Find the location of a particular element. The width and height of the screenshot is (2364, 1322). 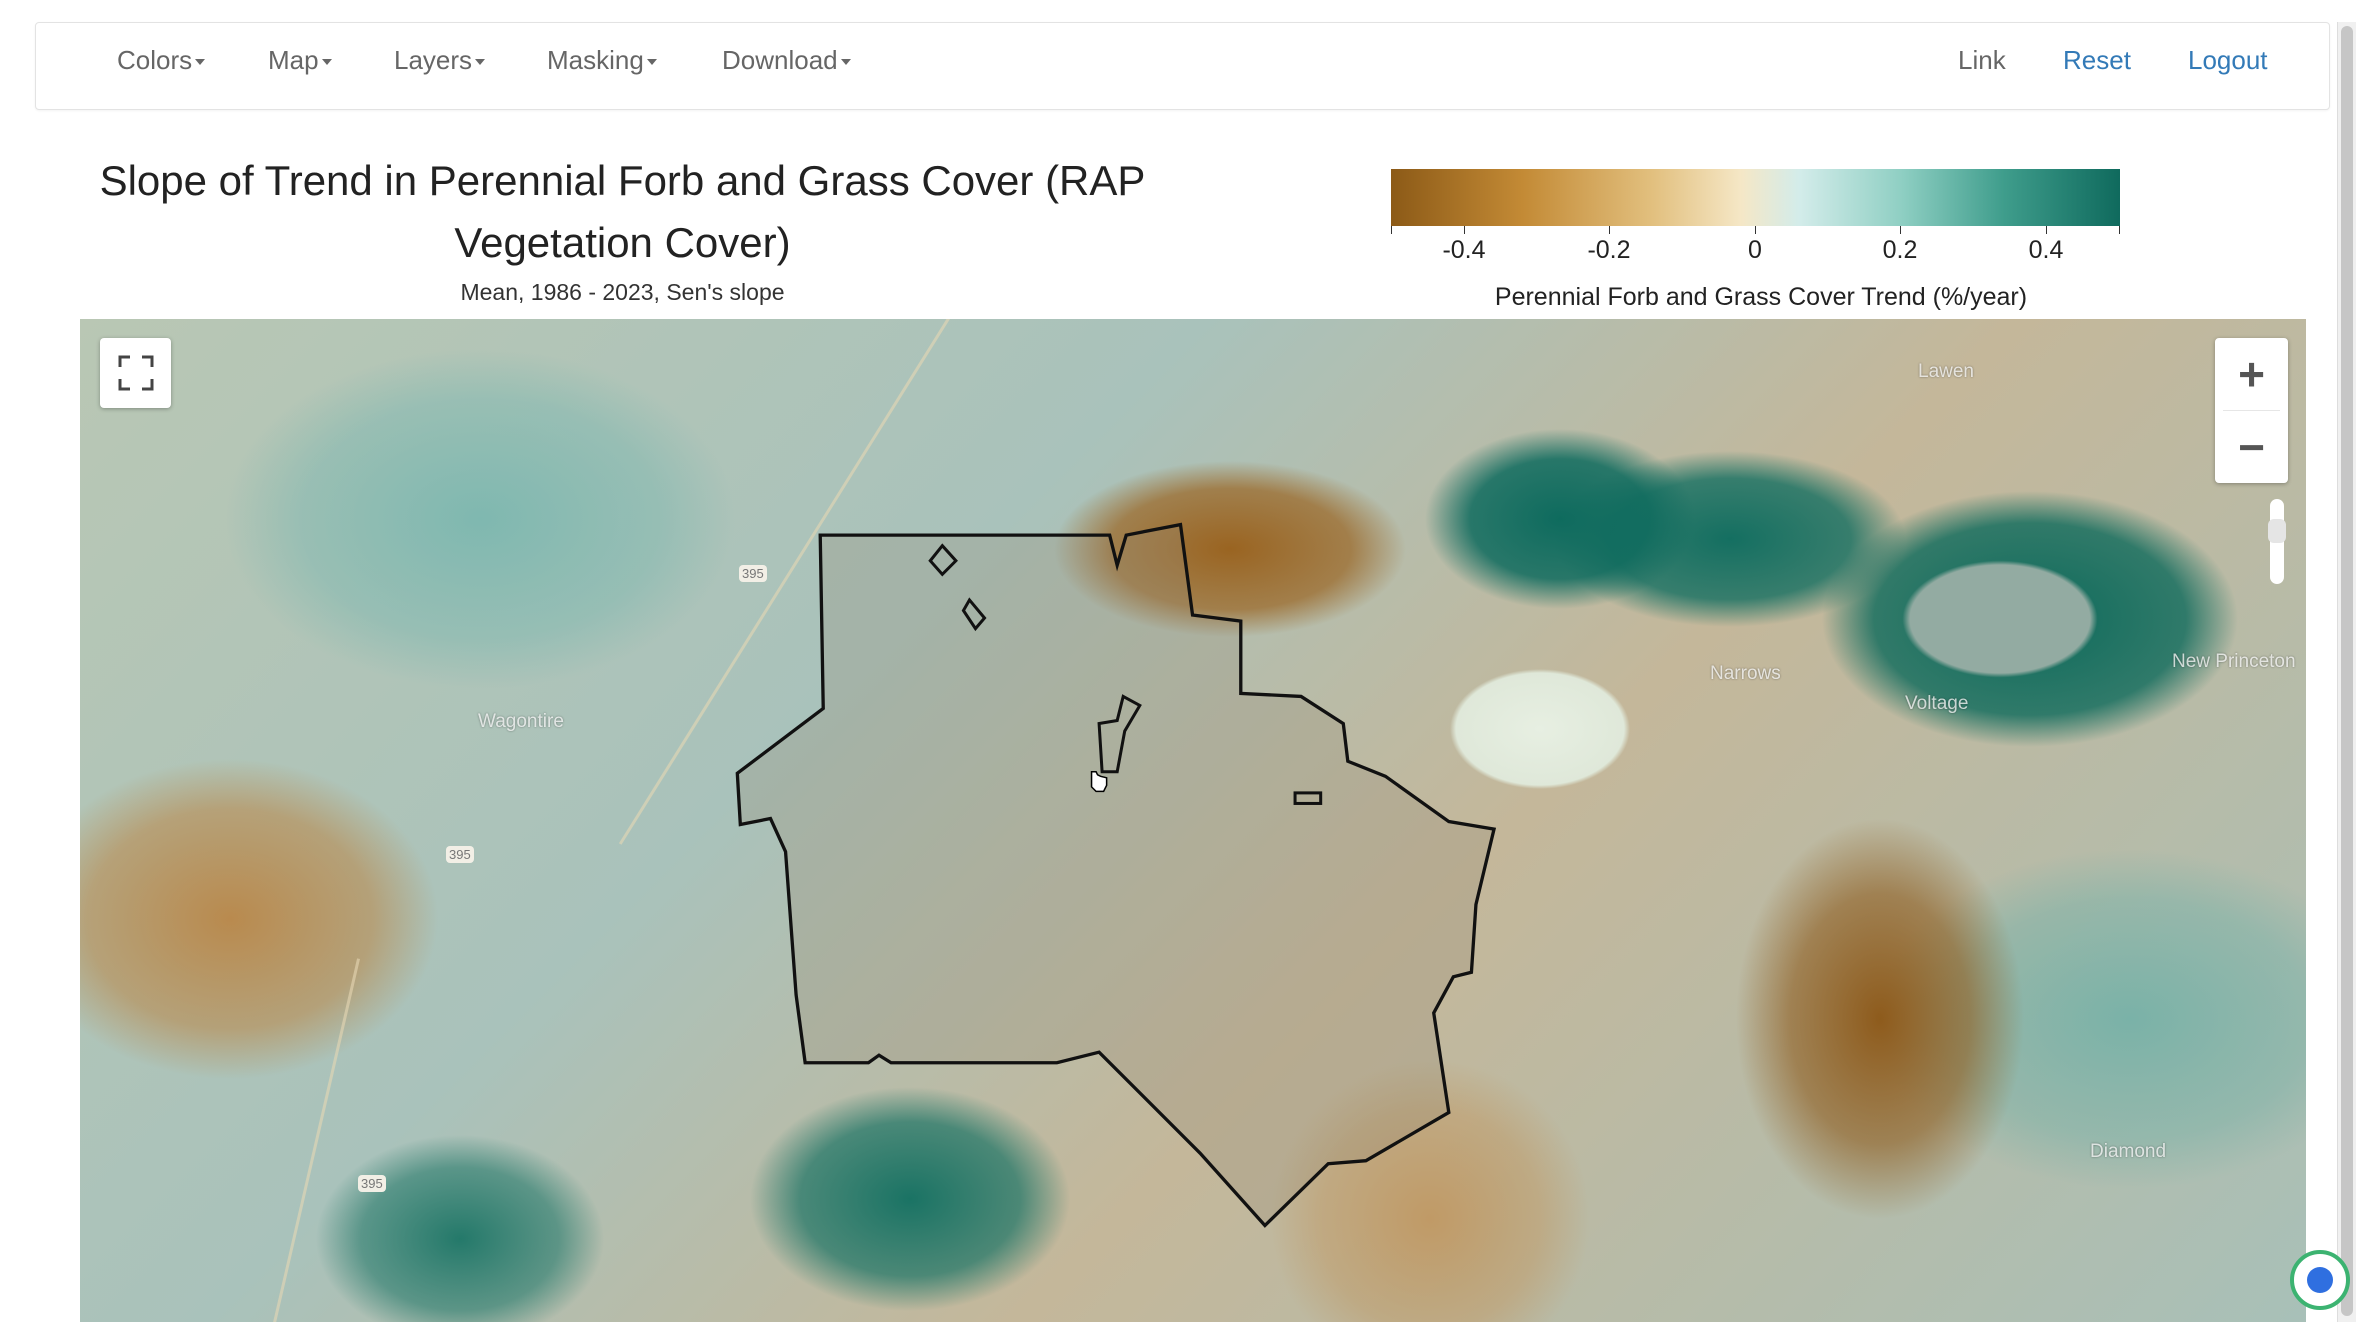

opacity-slider is located at coordinates (2277, 541).